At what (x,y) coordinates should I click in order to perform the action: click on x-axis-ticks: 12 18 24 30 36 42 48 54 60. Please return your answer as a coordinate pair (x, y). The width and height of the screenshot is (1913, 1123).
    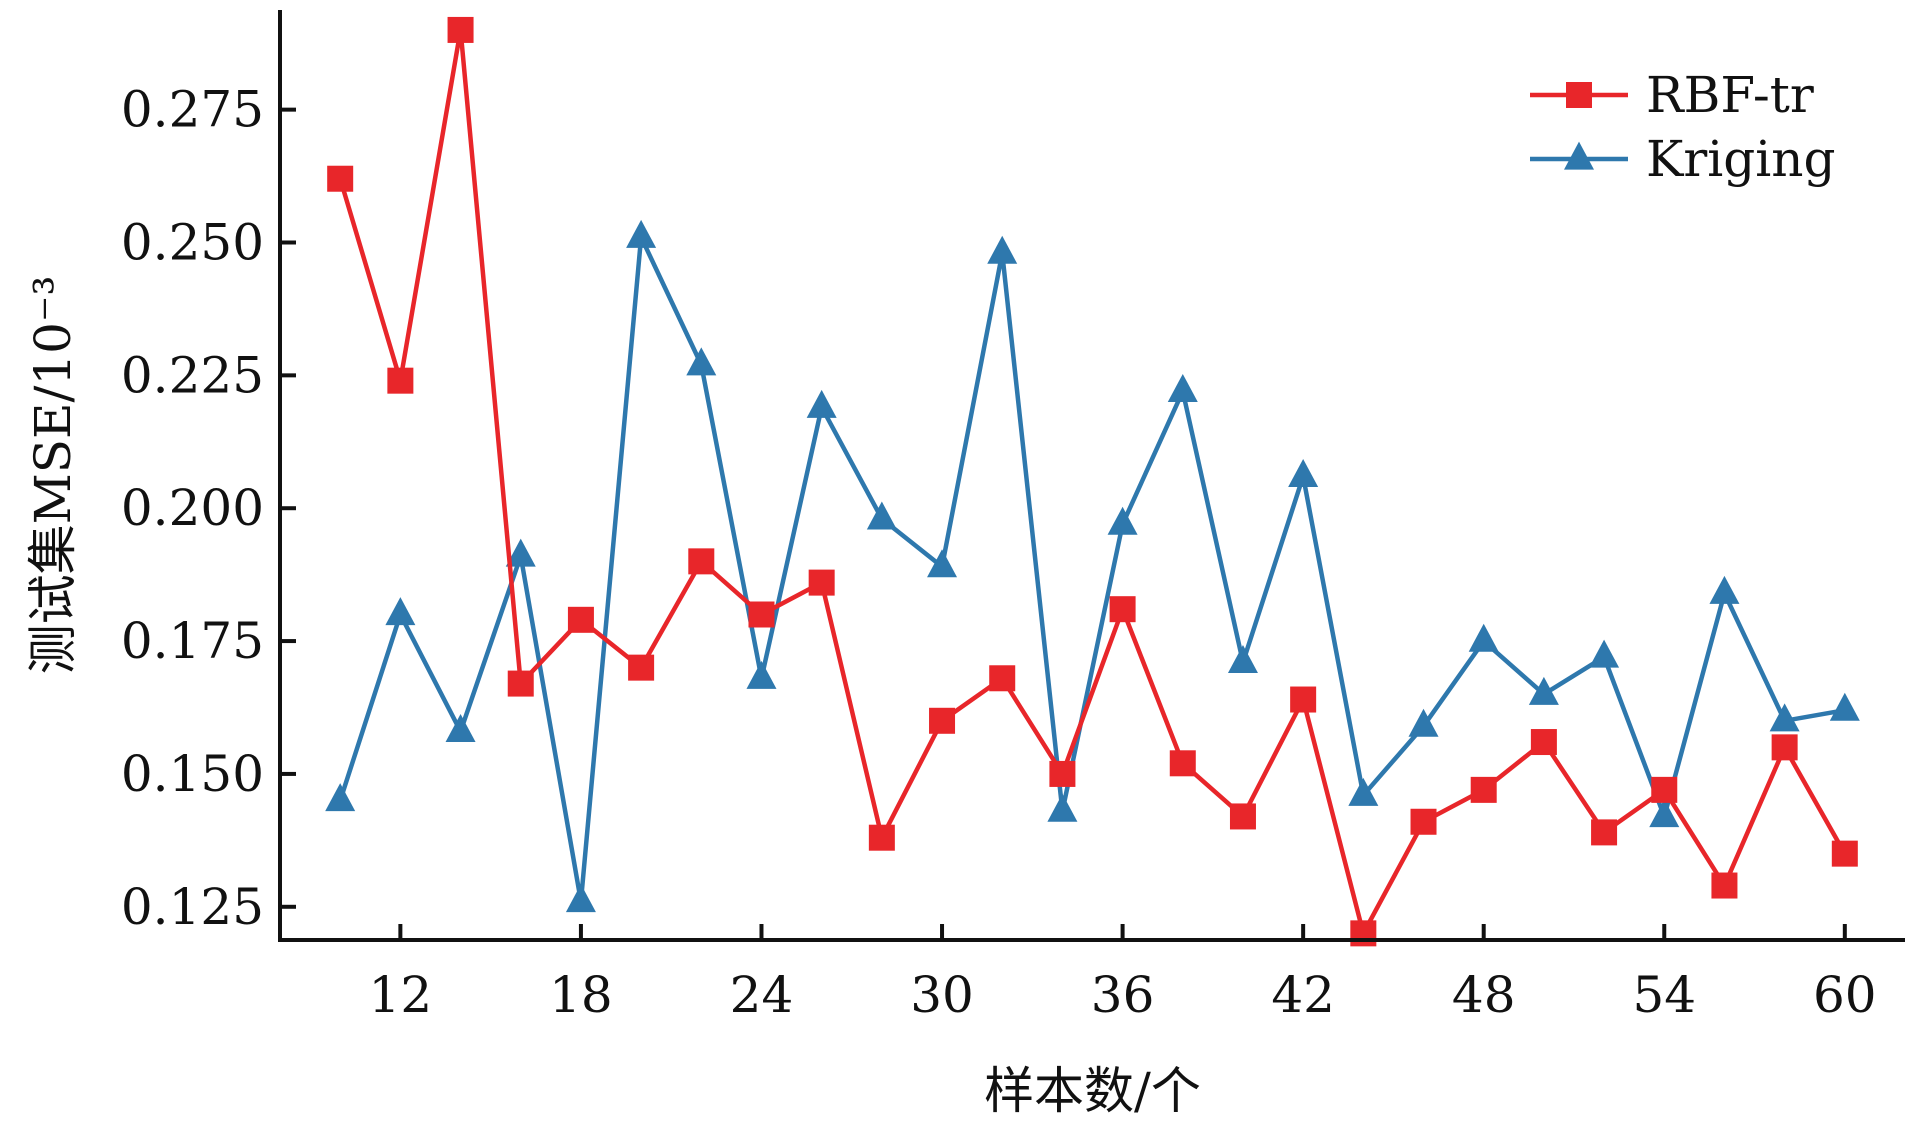
    Looking at the image, I should click on (1123, 974).